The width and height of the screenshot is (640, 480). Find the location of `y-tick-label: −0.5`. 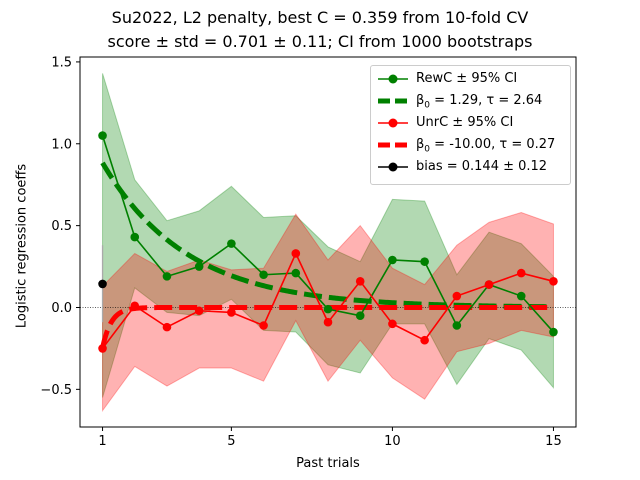

y-tick-label: −0.5 is located at coordinates (56, 390).